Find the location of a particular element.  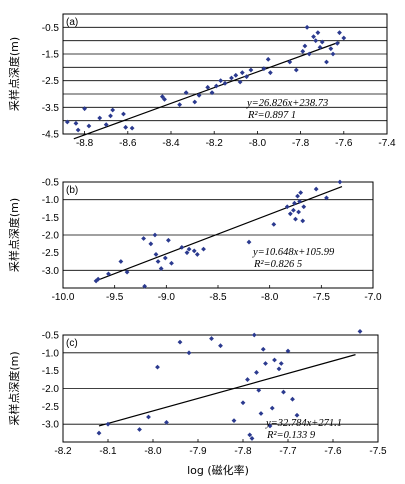

panel-label: (c) is located at coordinates (72, 343).